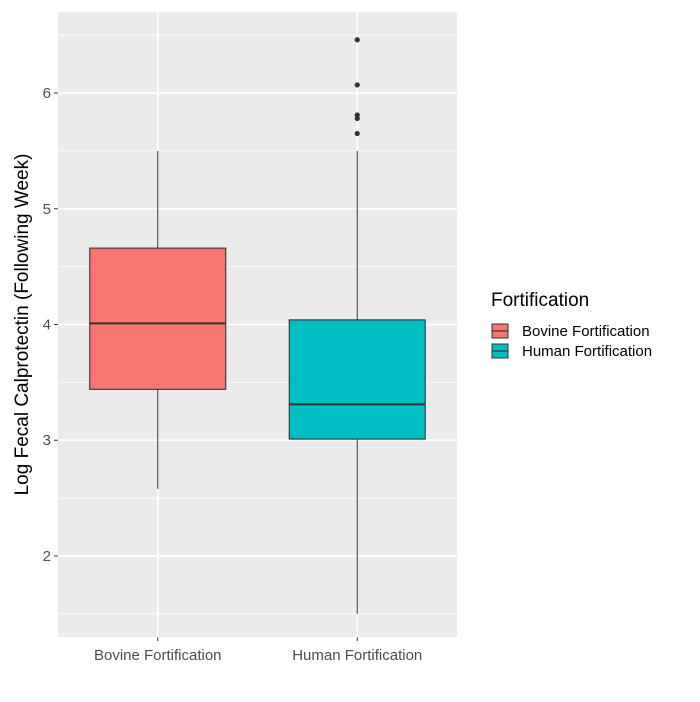 This screenshot has height=702, width=700. What do you see at coordinates (586, 331) in the screenshot?
I see `legend-label: Bovine Fortification` at bounding box center [586, 331].